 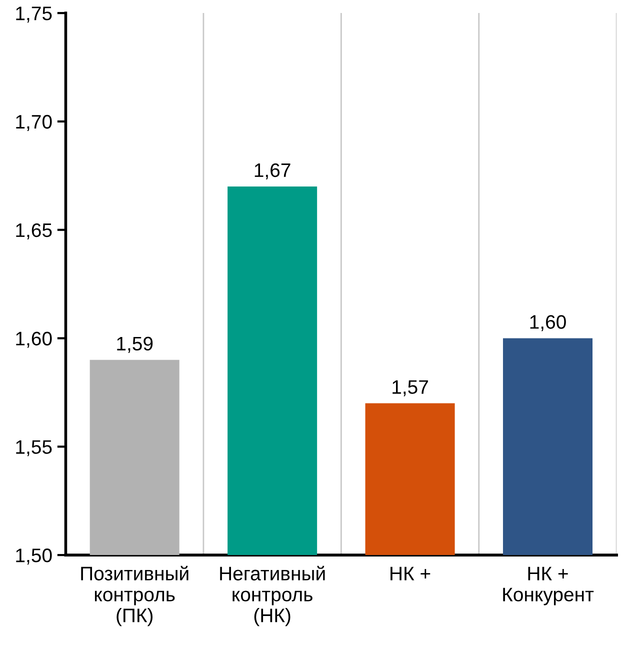 What do you see at coordinates (272, 596) in the screenshot?
I see `x-tick-label: Негативный контроль (НК)` at bounding box center [272, 596].